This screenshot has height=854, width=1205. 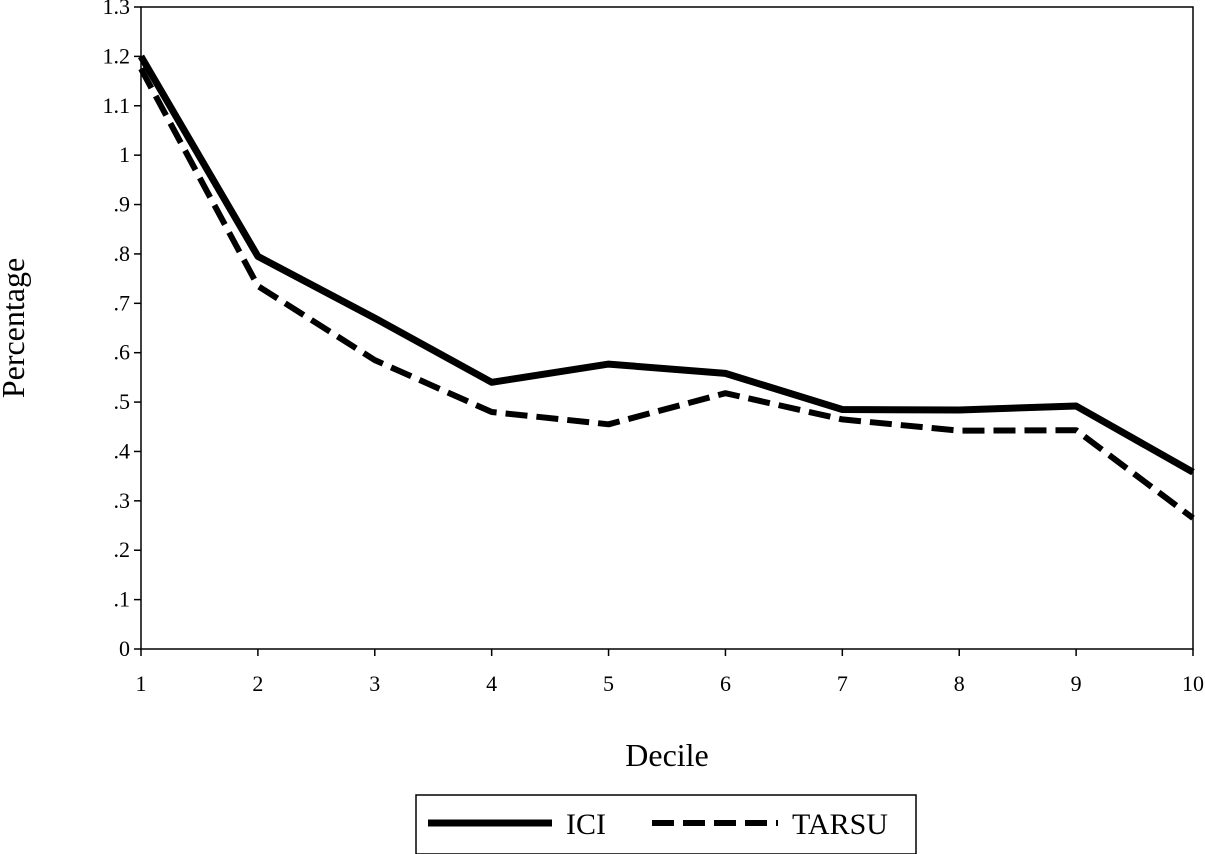 What do you see at coordinates (1076, 683) in the screenshot?
I see `x-tick-label: 9` at bounding box center [1076, 683].